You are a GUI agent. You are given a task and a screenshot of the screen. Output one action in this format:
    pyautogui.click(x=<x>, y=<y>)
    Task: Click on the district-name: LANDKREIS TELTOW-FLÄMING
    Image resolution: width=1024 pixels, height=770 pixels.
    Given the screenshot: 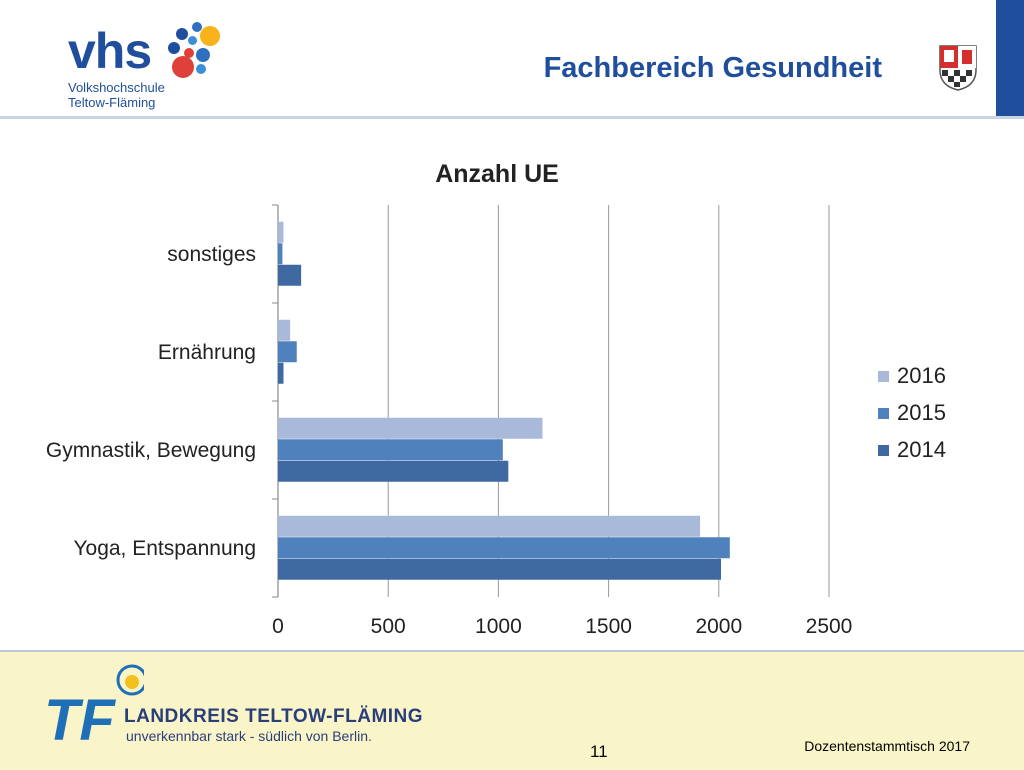 What is the action you would take?
    pyautogui.click(x=274, y=716)
    